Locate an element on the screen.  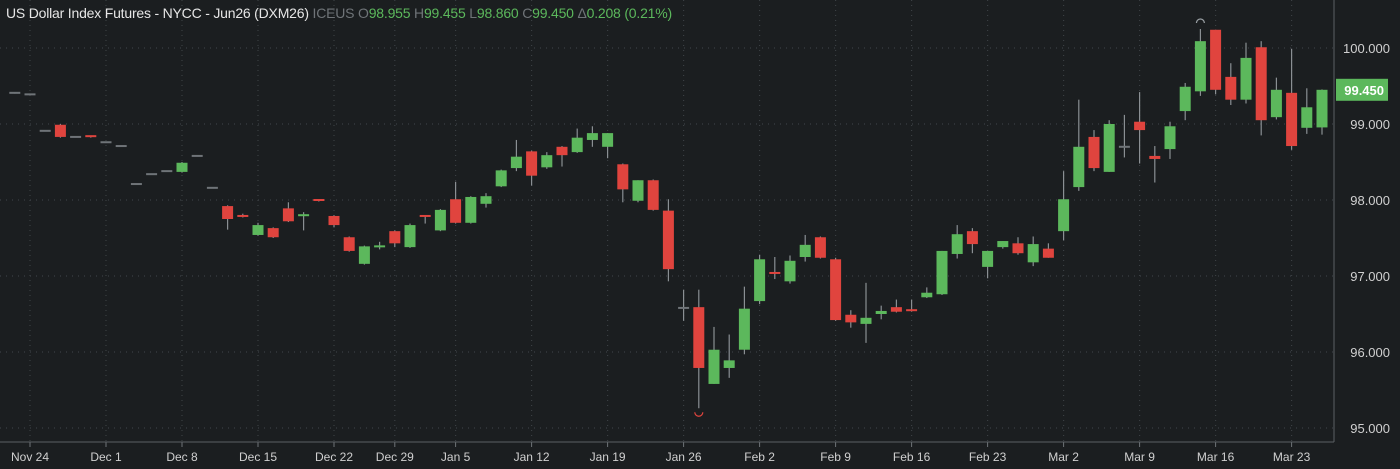
x-tick-label: Dec 8 is located at coordinates (182, 457).